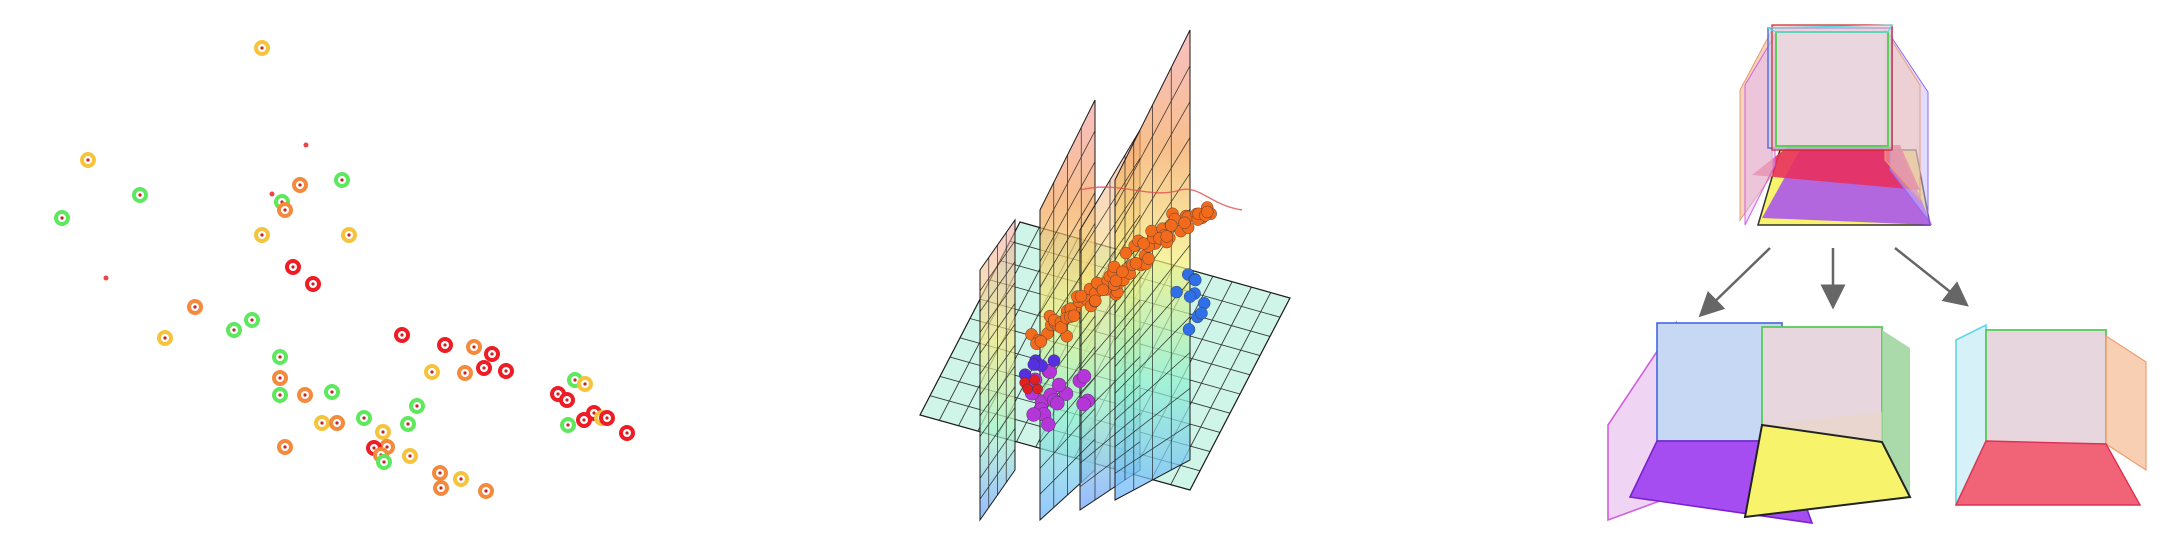 This screenshot has height=550, width=2178. I want to click on arrow-left, so click(1734, 282).